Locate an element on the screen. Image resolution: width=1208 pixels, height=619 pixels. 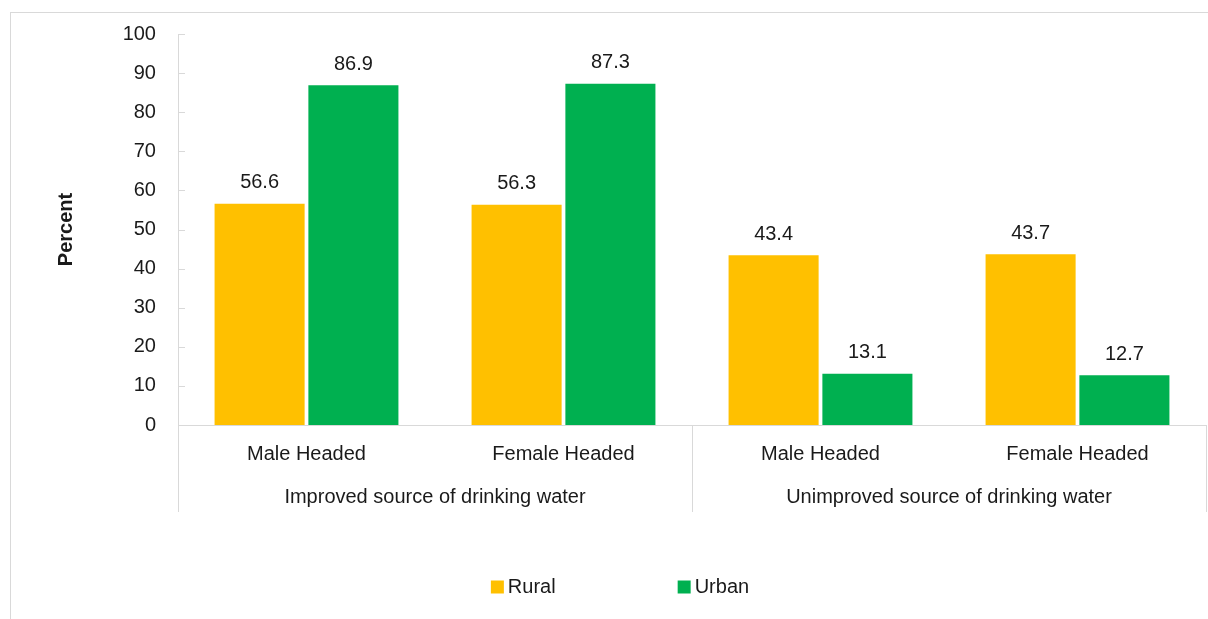
data-label: 87.3 is located at coordinates (610, 61).